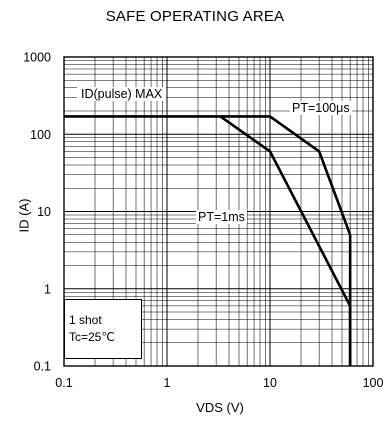 The width and height of the screenshot is (390, 428). I want to click on y-tick-label: 0.1, so click(42, 367).